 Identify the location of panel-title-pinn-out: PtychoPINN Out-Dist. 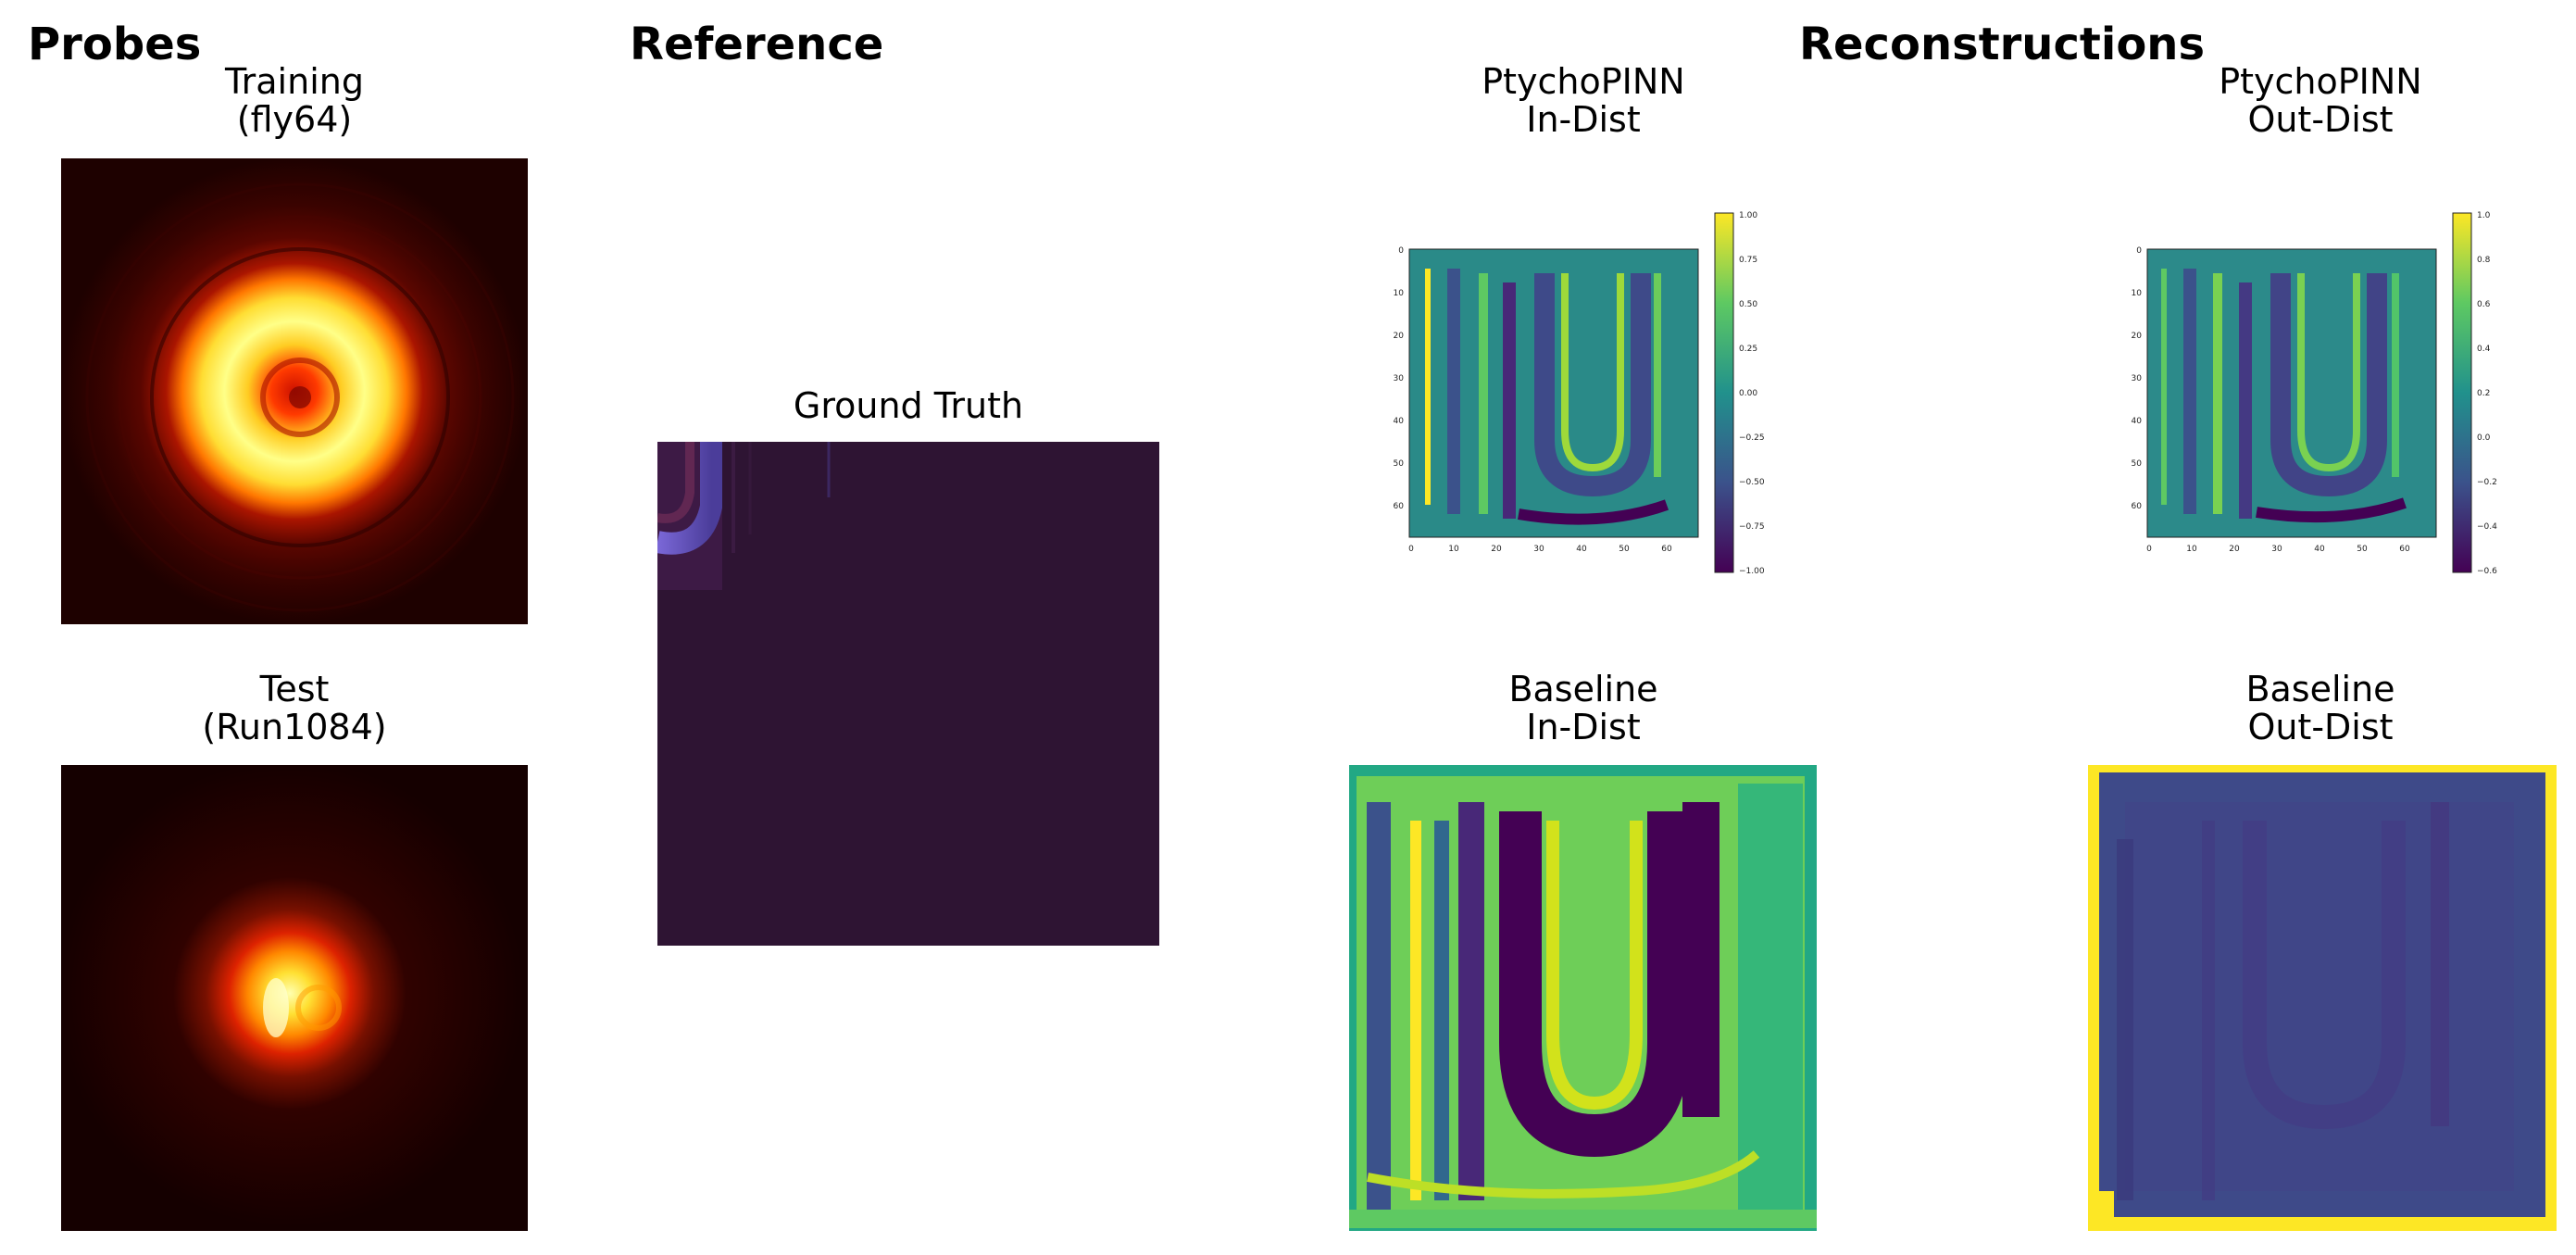
(2321, 100).